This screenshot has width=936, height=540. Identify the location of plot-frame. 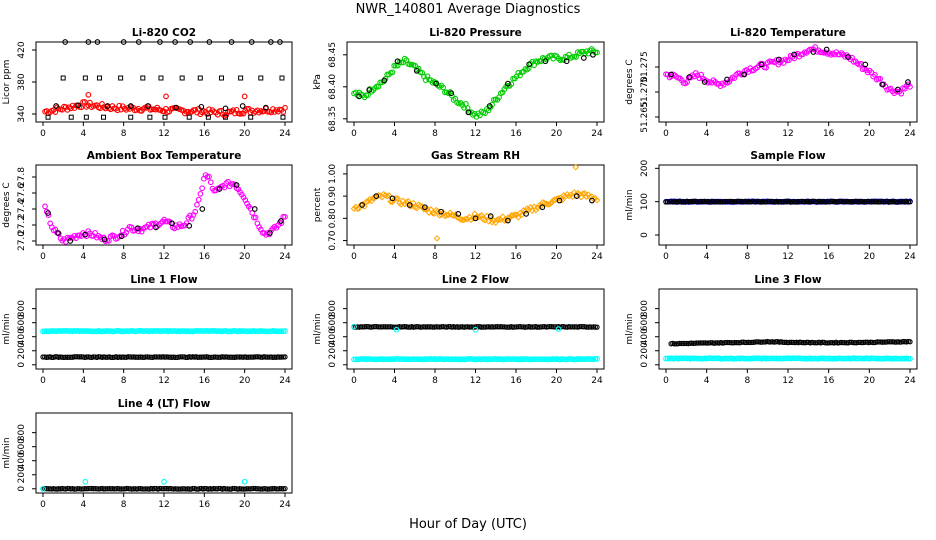
(164, 453).